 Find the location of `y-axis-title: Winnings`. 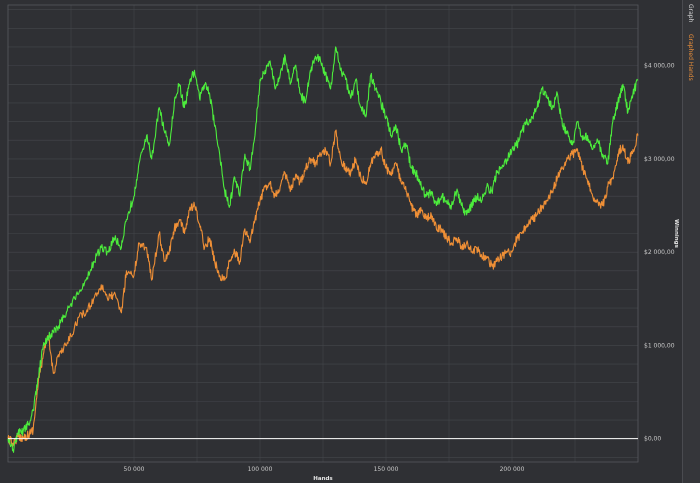

y-axis-title: Winnings is located at coordinates (676, 234).